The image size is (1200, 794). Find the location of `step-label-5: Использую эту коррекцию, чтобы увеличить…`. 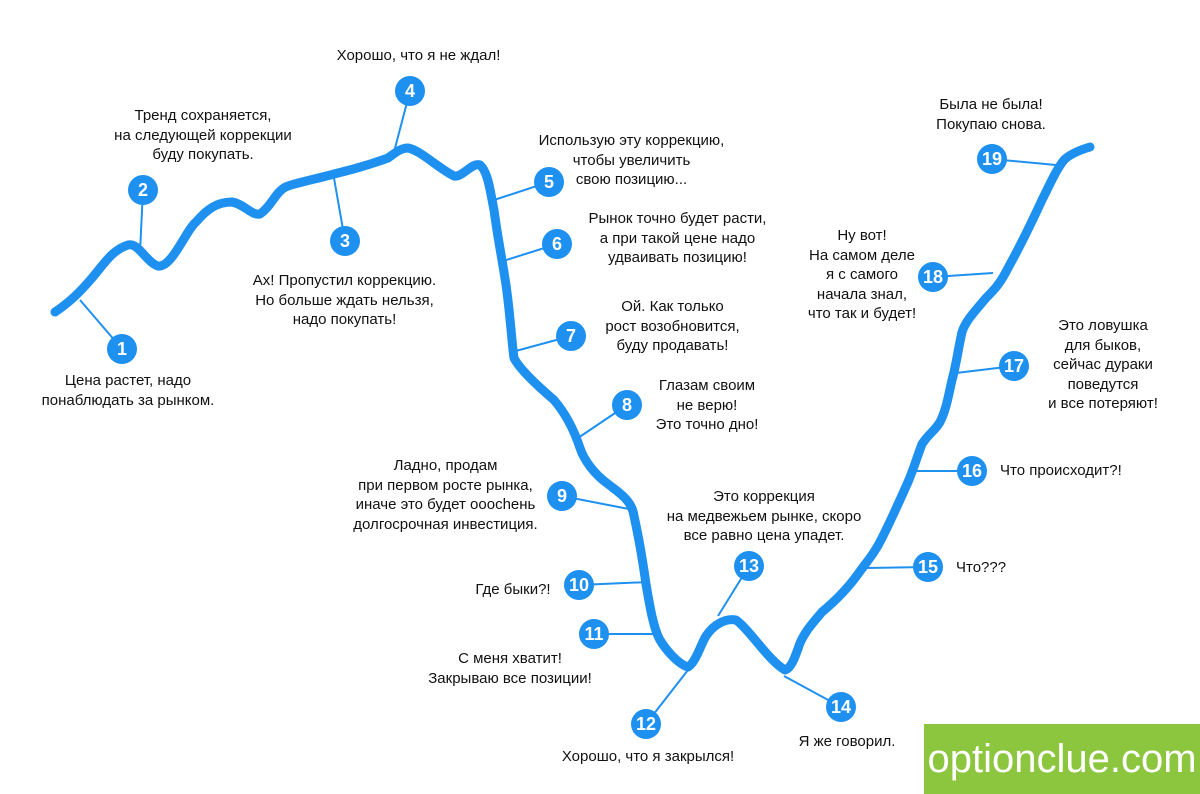

step-label-5: Использую эту коррекцию, чтобы увеличить… is located at coordinates (631, 160).